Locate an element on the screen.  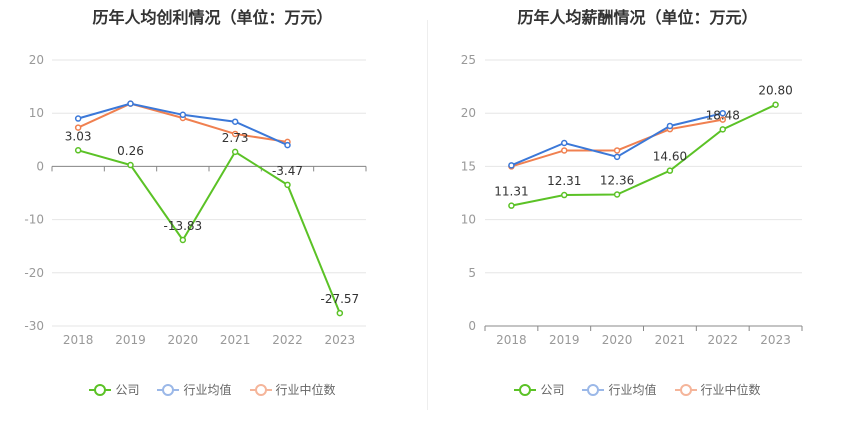
data-label: 20.80 is located at coordinates (775, 91).